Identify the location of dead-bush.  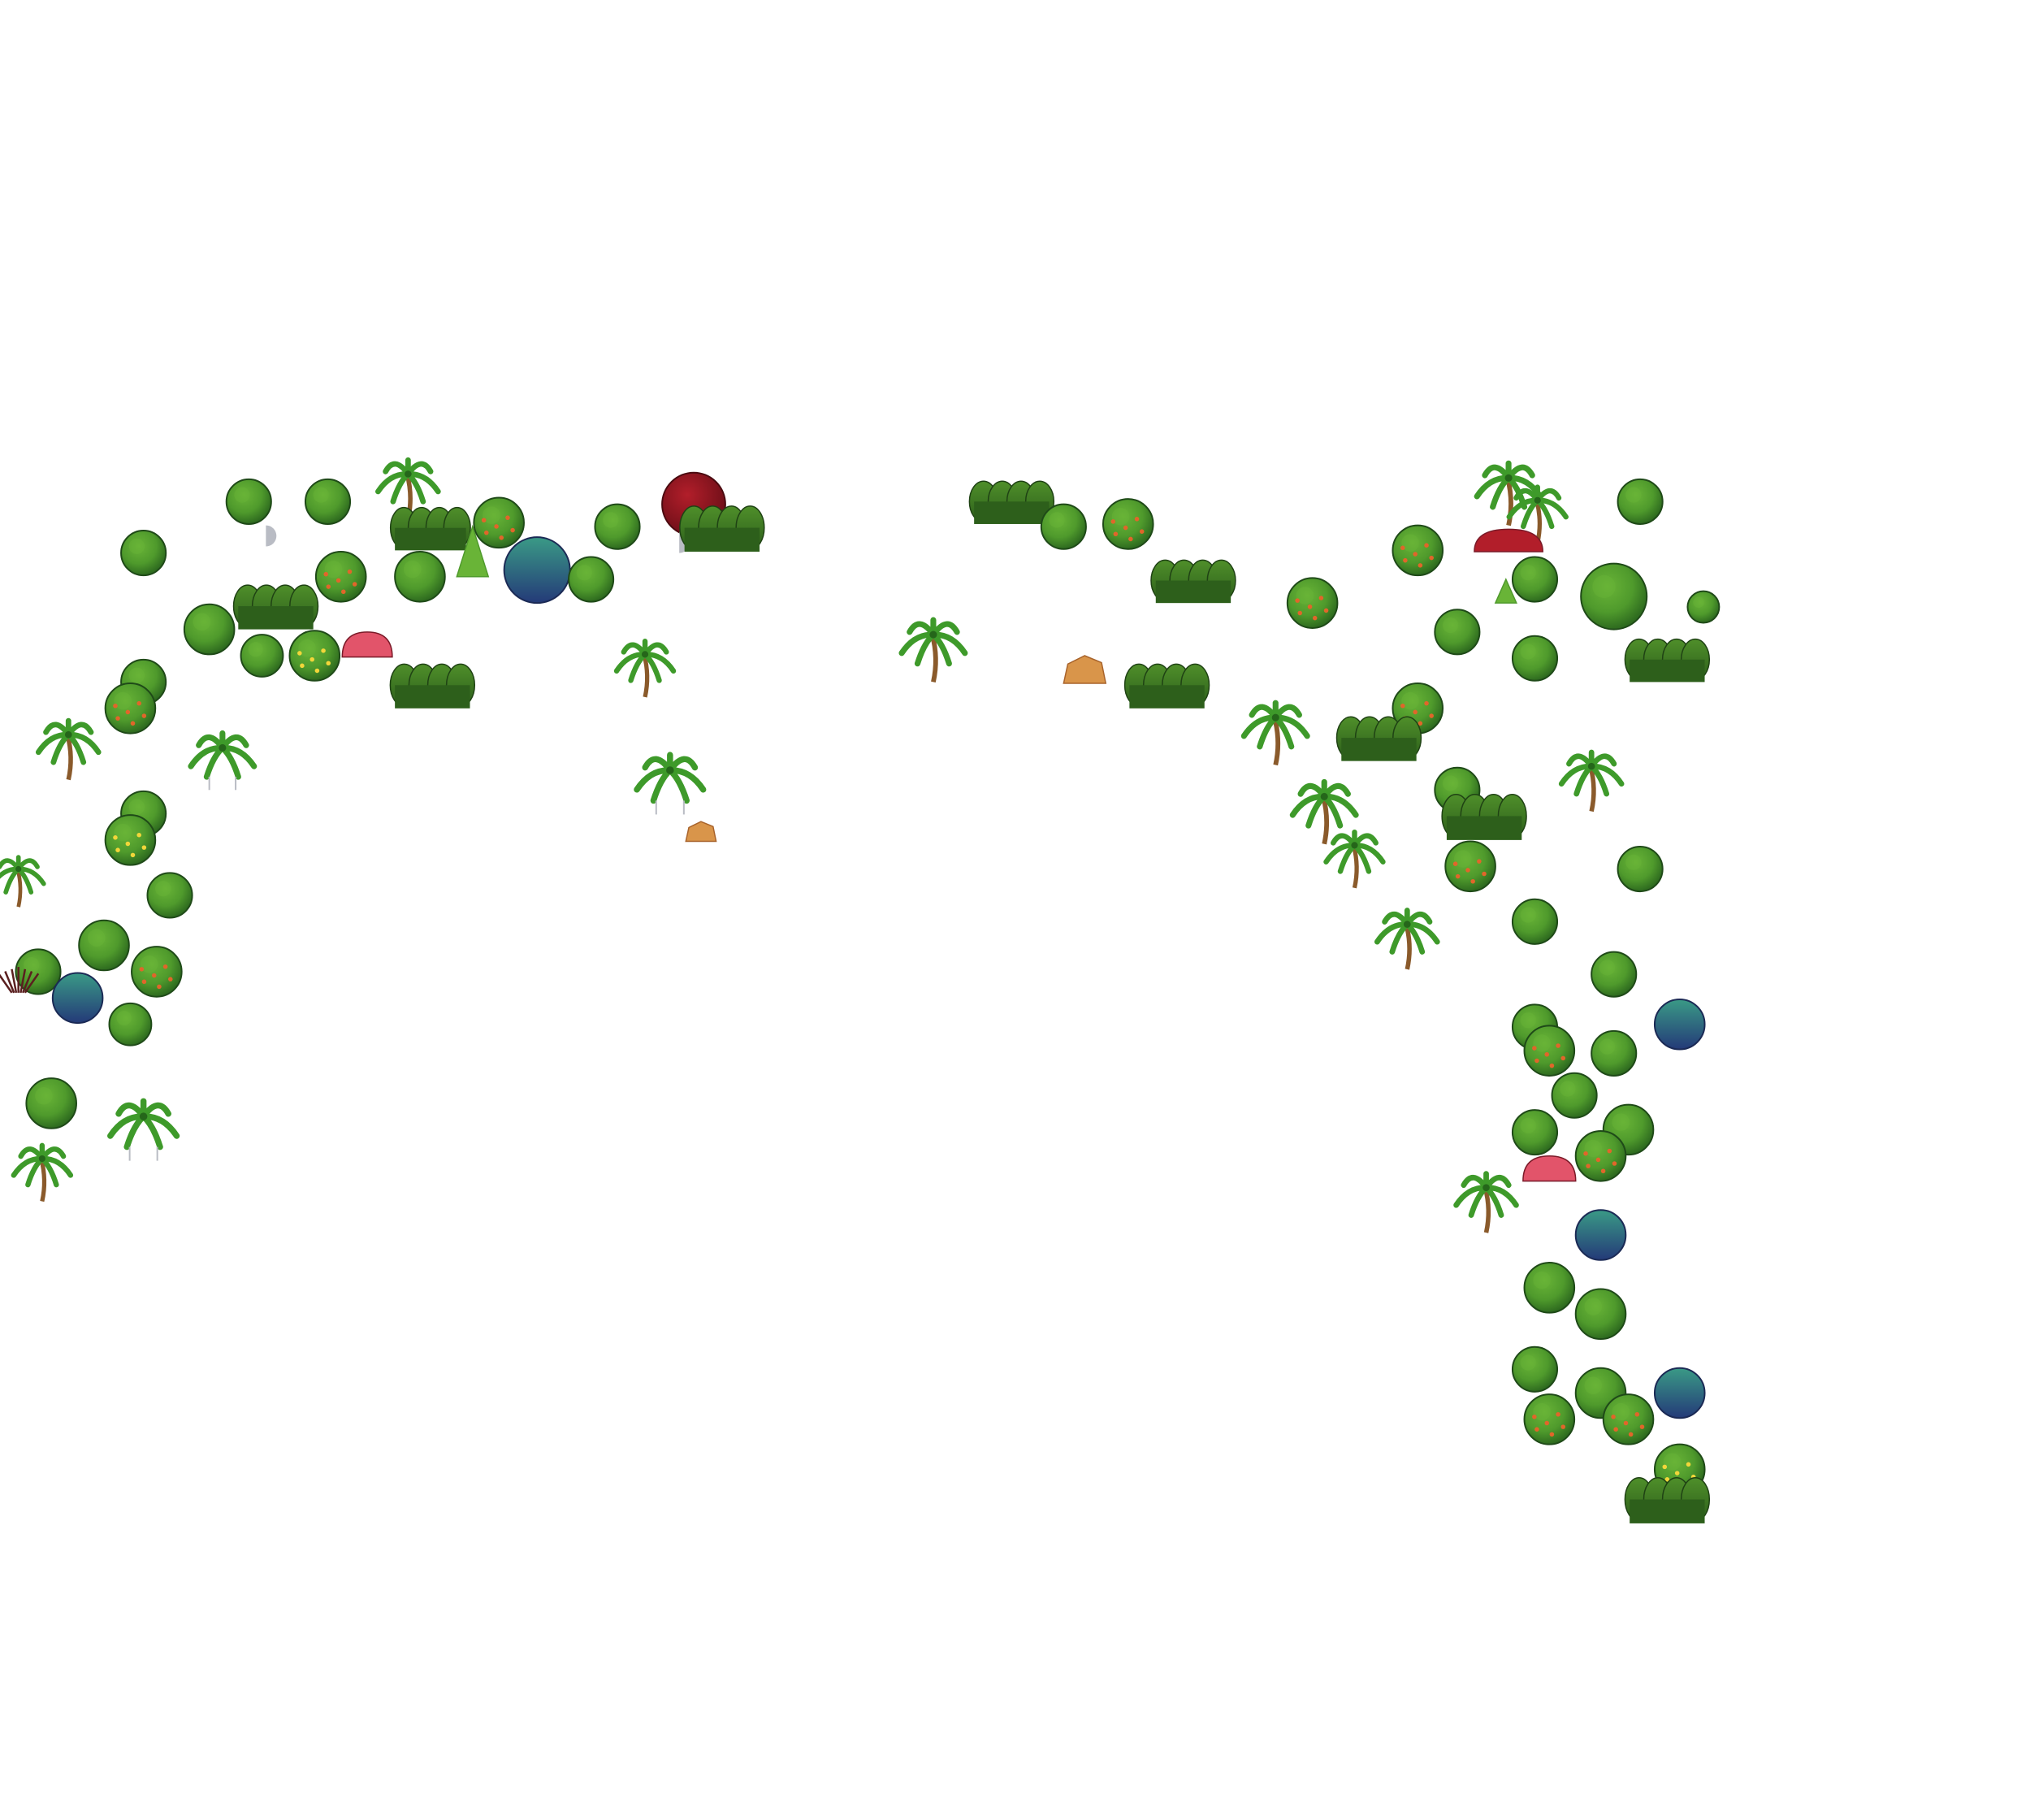
(20, 981).